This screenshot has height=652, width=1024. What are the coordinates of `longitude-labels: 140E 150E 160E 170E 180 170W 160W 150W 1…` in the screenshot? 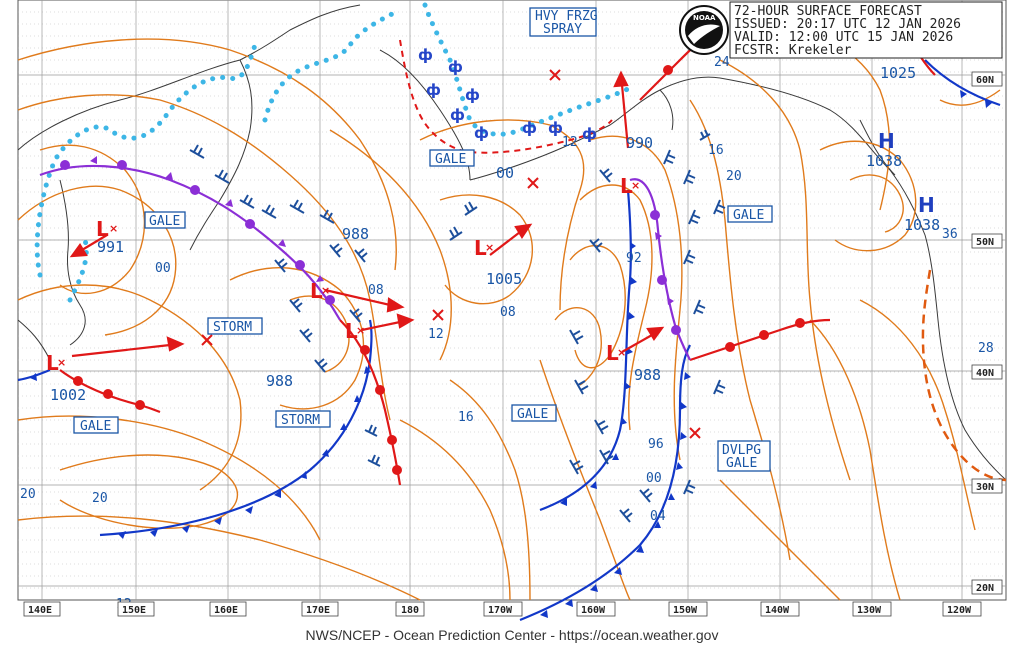 It's located at (502, 609).